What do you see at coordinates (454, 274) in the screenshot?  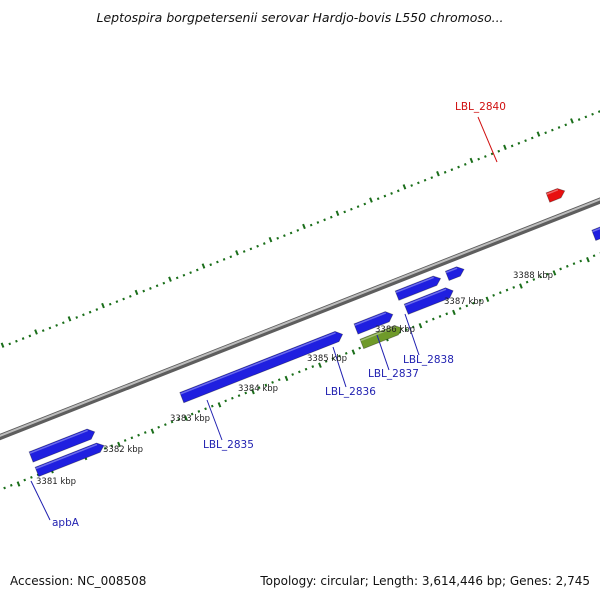 I see `gene-g8` at bounding box center [454, 274].